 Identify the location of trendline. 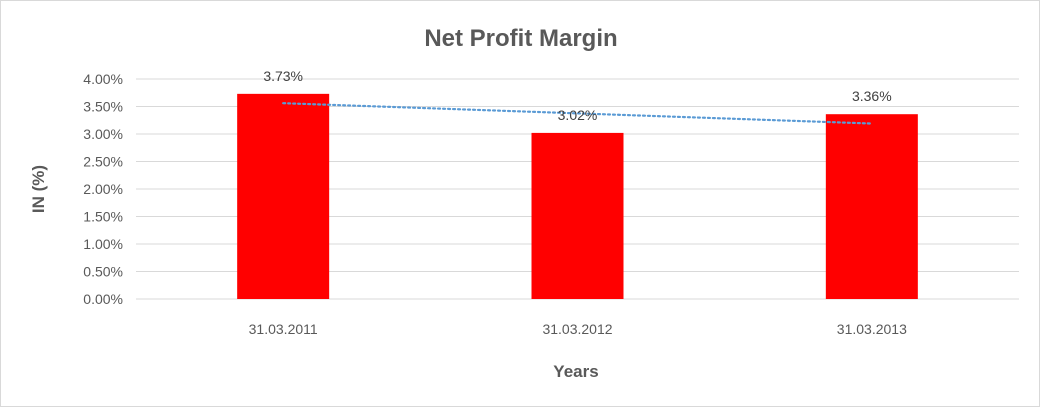
(577, 113).